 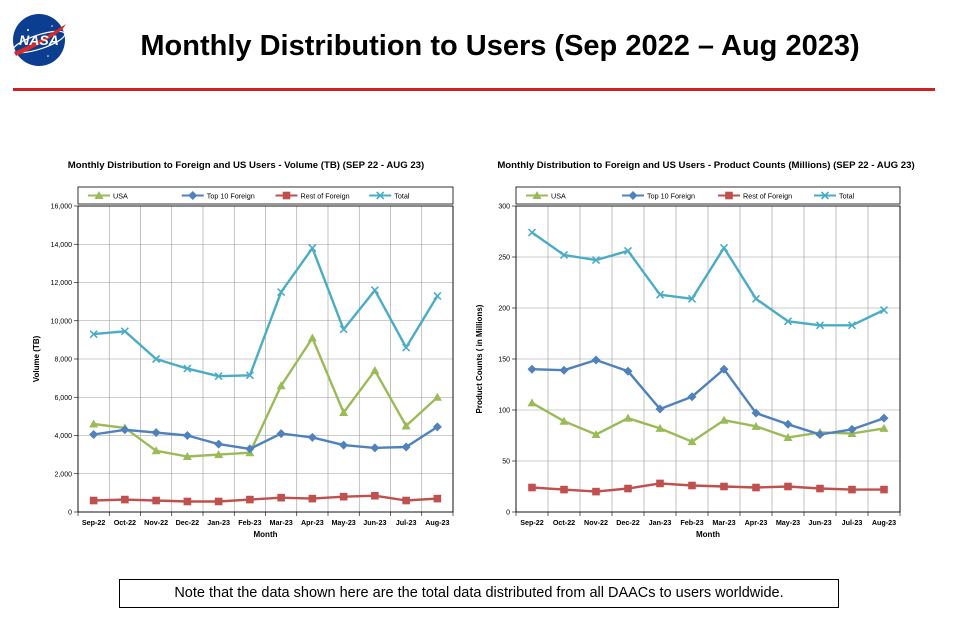 I want to click on y-tick-label: 150, so click(x=504, y=360).